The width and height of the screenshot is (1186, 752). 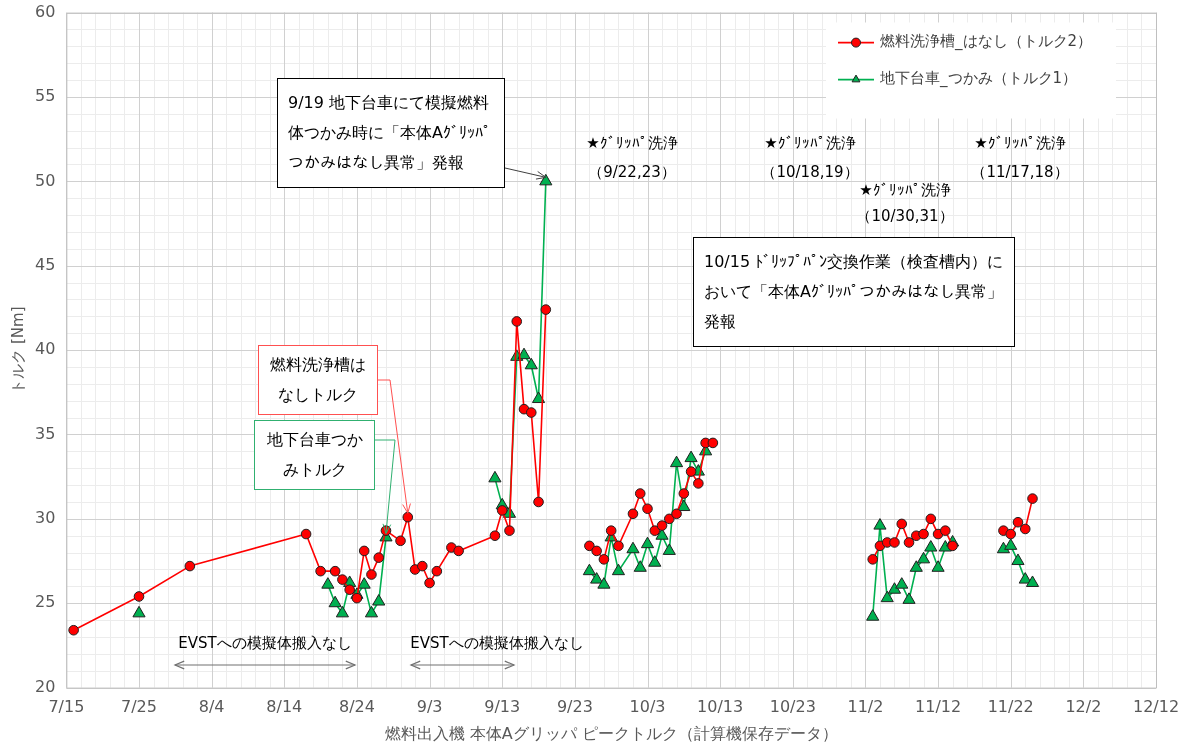 I want to click on x-tick-label: 7/15, so click(x=66, y=707).